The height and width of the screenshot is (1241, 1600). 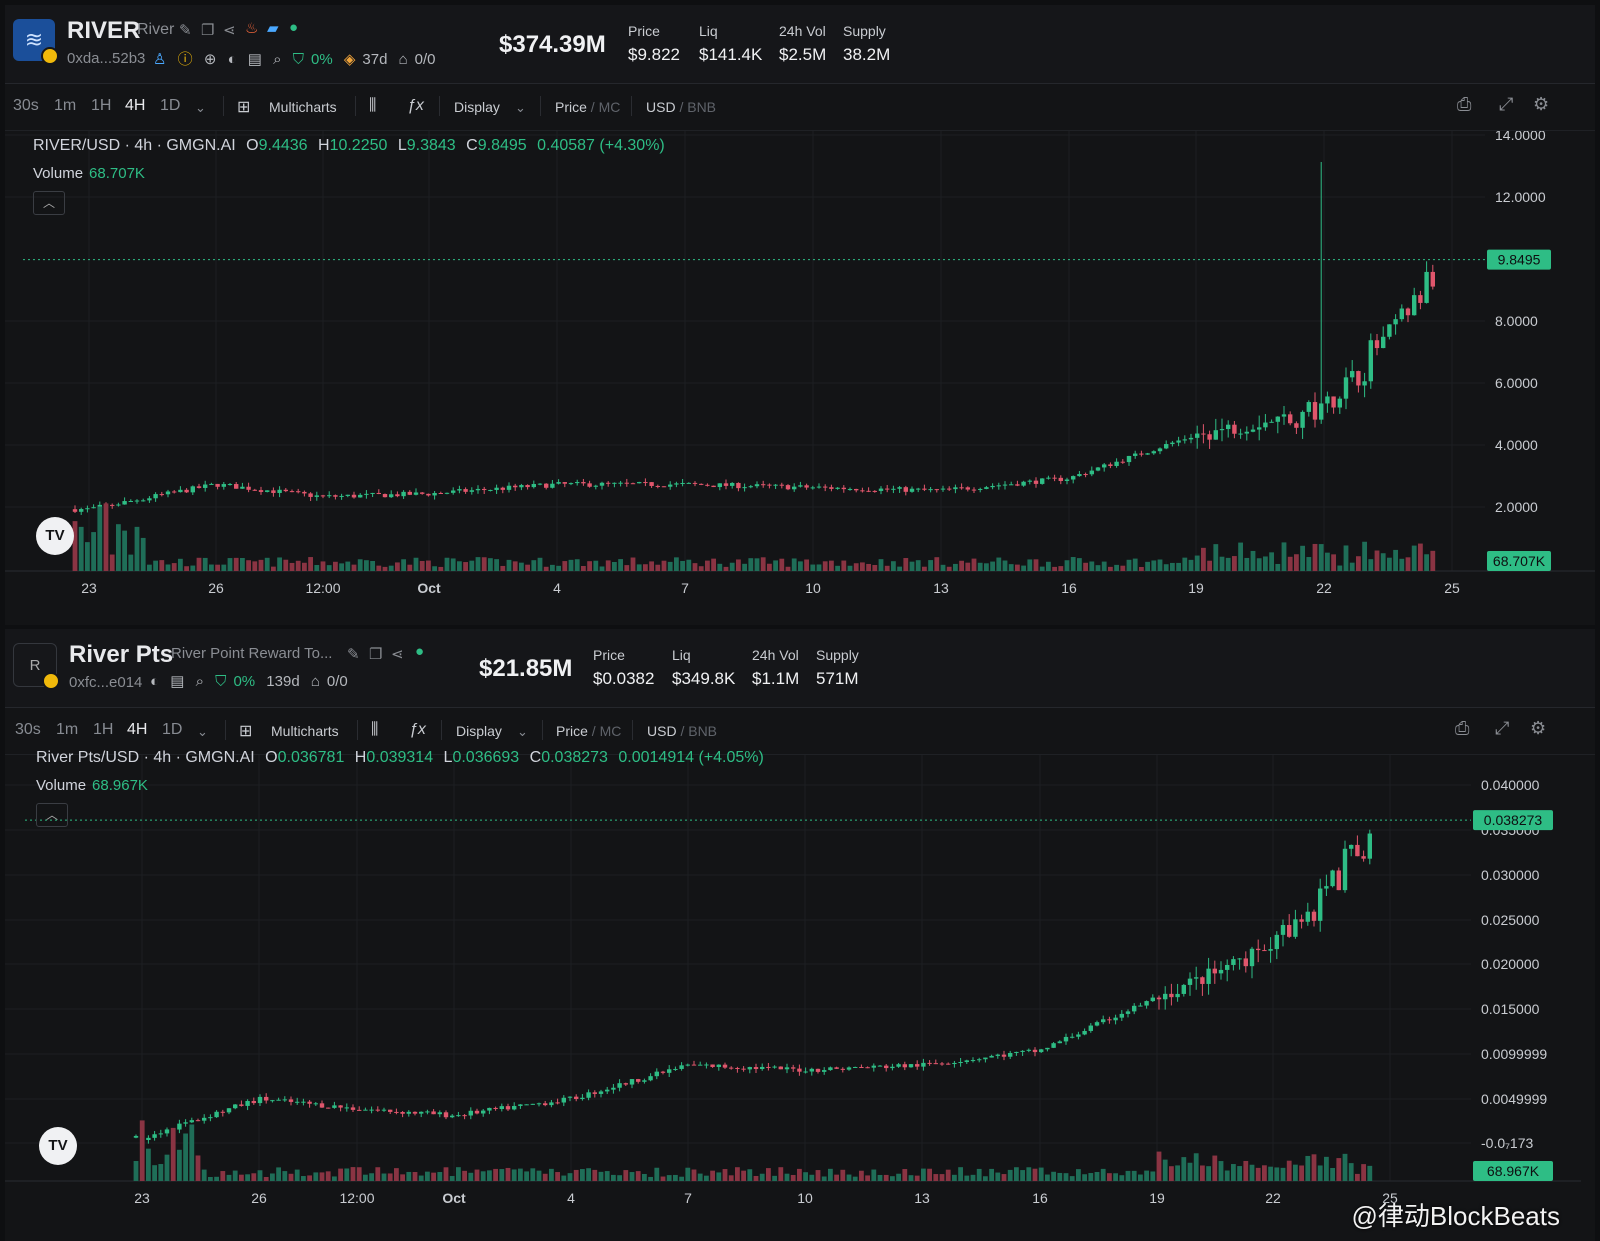 I want to click on time-axis-label: 22, so click(x=1273, y=1198).